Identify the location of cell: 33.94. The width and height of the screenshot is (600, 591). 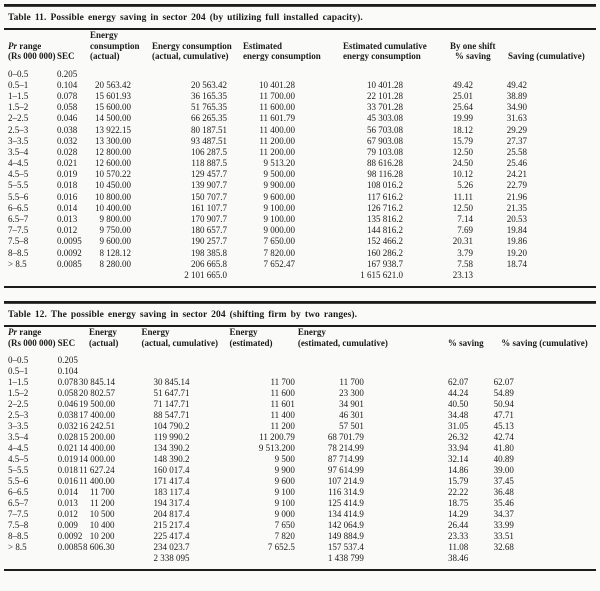
(458, 448).